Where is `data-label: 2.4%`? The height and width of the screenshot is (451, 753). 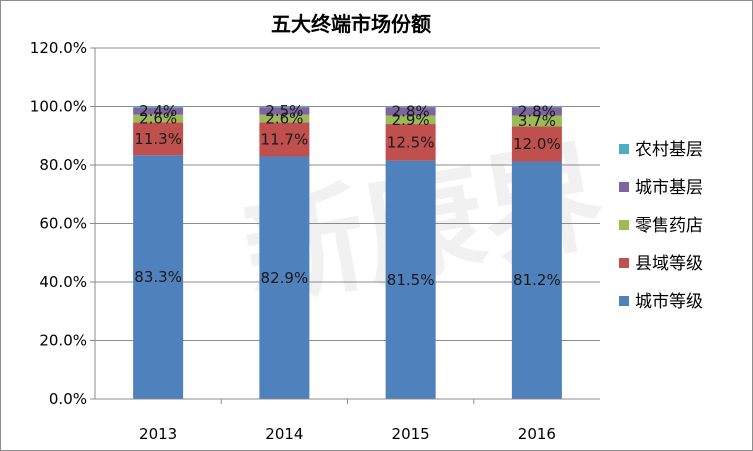
data-label: 2.4% is located at coordinates (158, 111).